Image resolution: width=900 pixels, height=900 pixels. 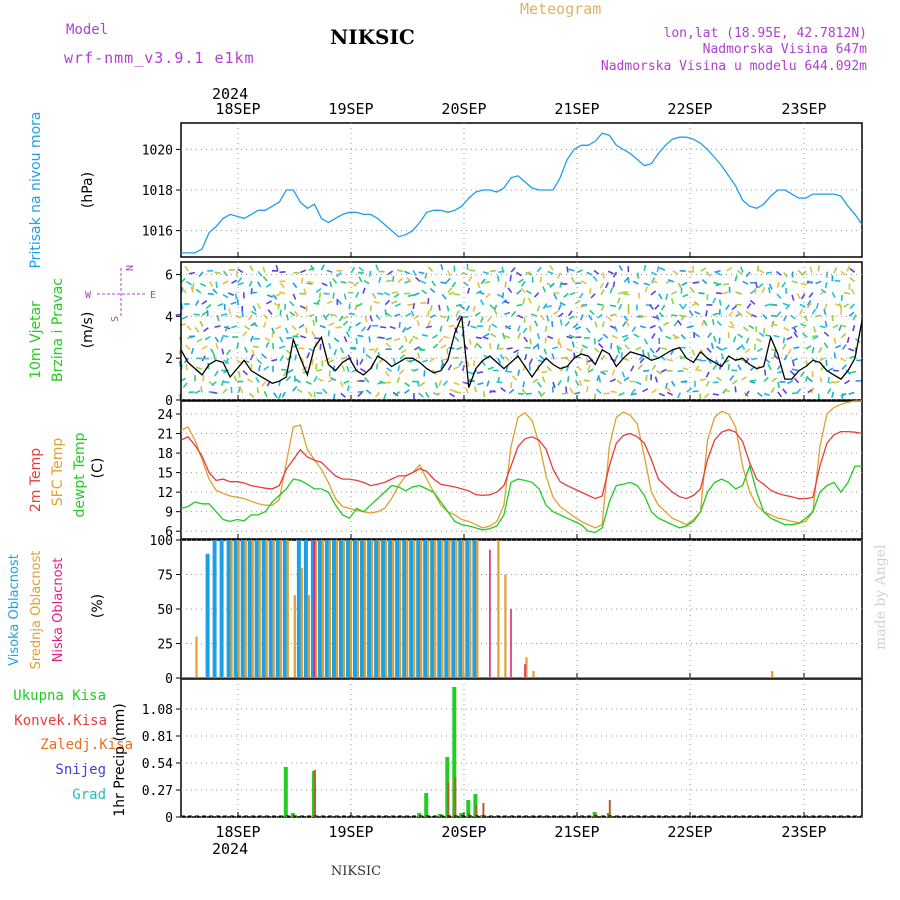 What do you see at coordinates (89, 795) in the screenshot?
I see `precip-legend-item: Grad` at bounding box center [89, 795].